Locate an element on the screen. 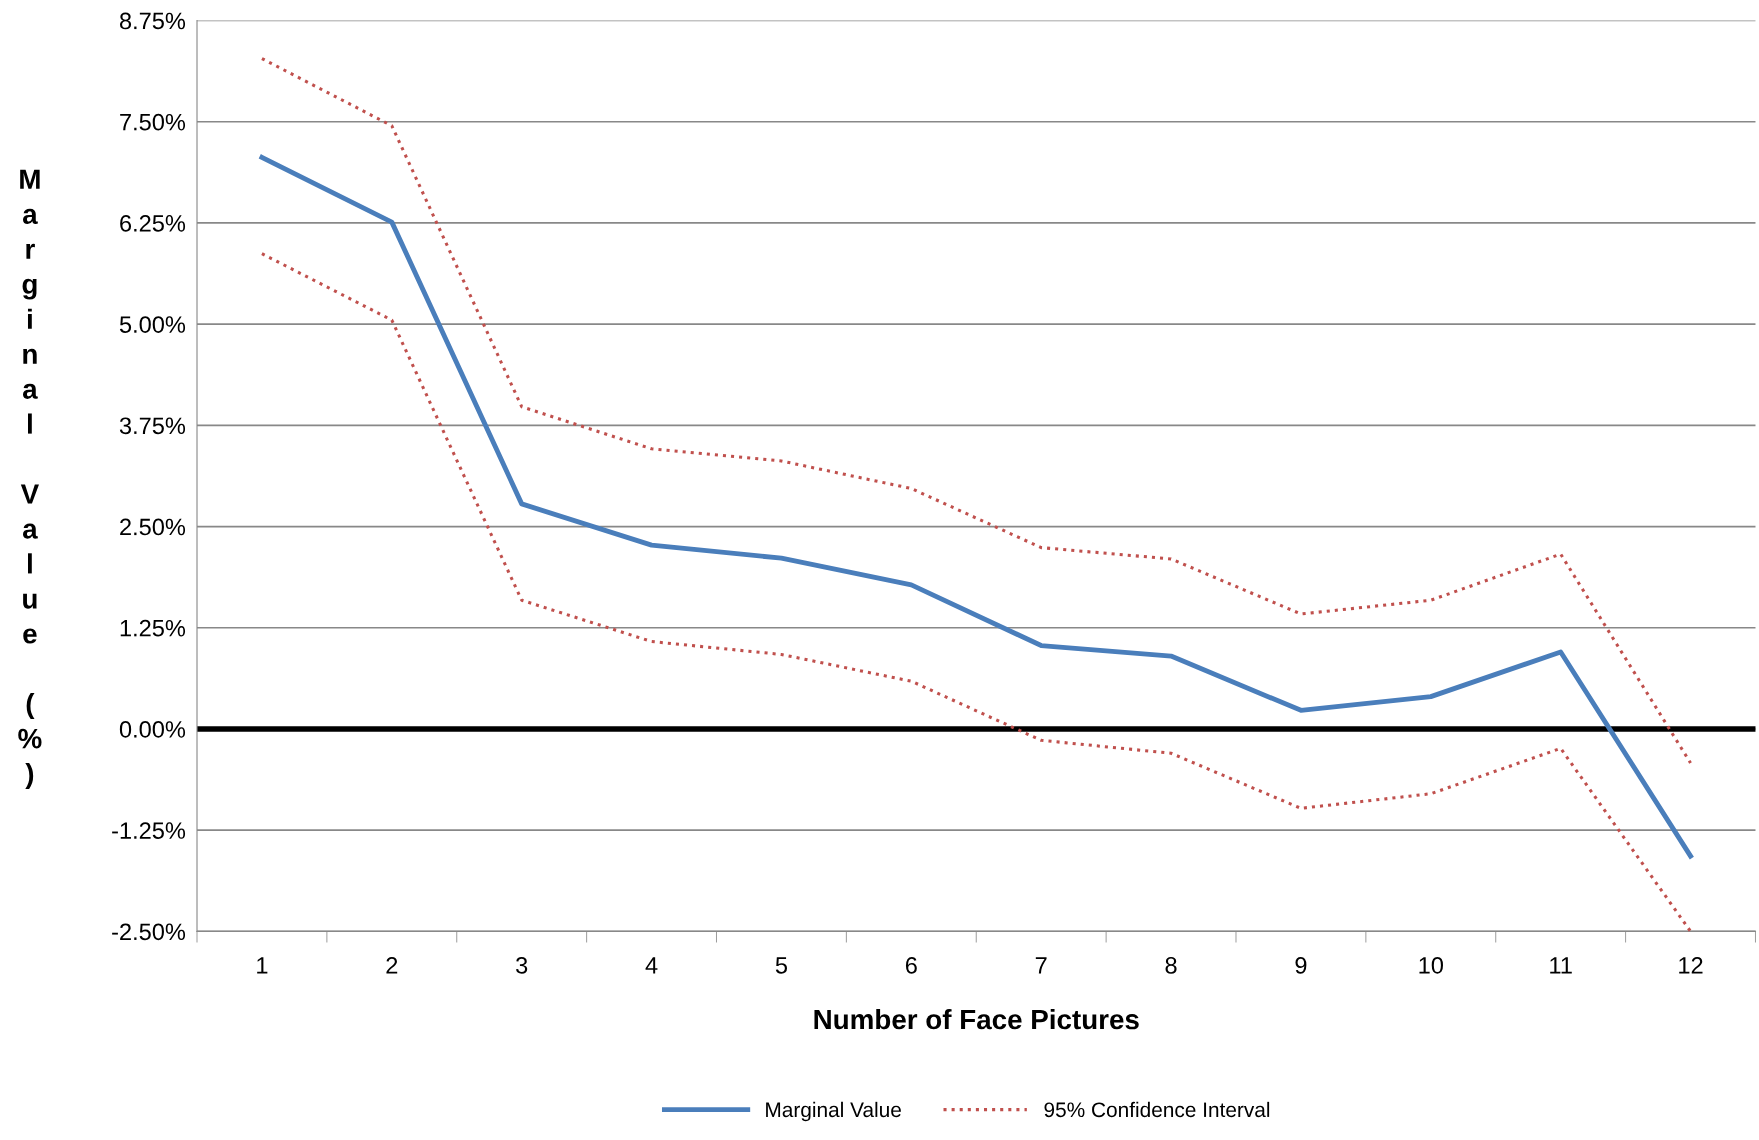 Image resolution: width=1759 pixels, height=1140 pixels. x-tick-label: 2 is located at coordinates (392, 965).